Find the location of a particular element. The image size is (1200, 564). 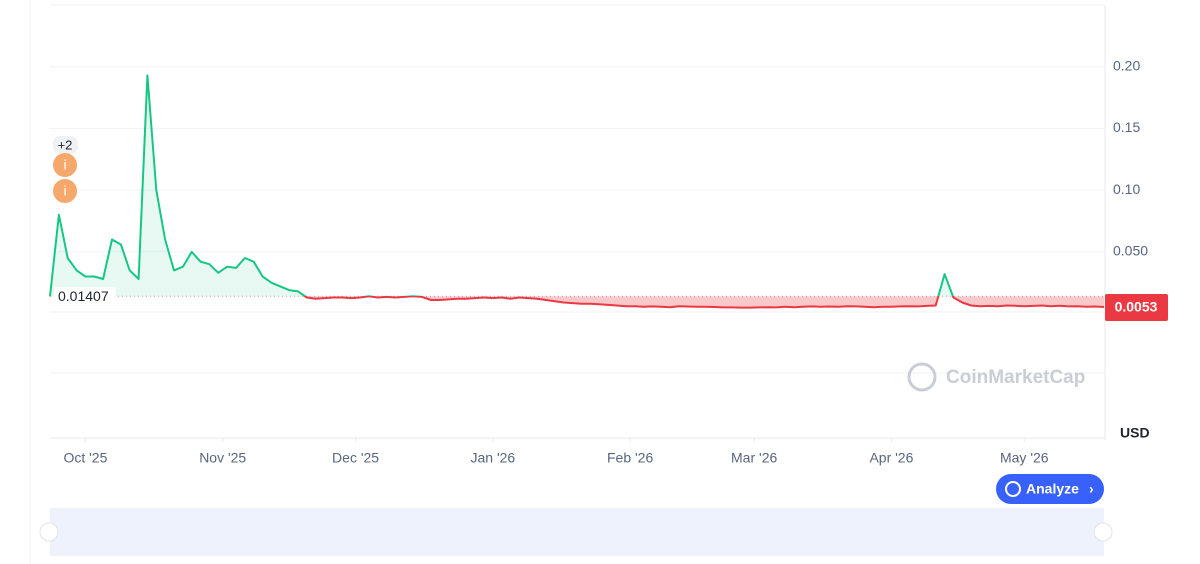

baseline-label-bg is located at coordinates (85, 296).